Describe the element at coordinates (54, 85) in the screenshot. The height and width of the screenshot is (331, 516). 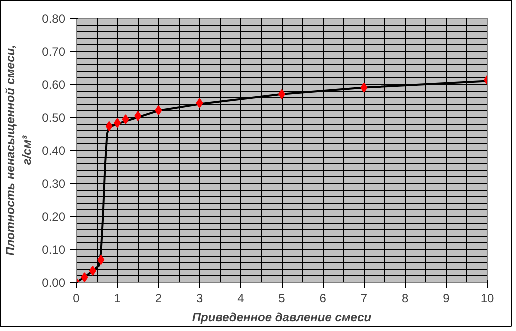
I see `y-tick-label: 0.60` at that location.